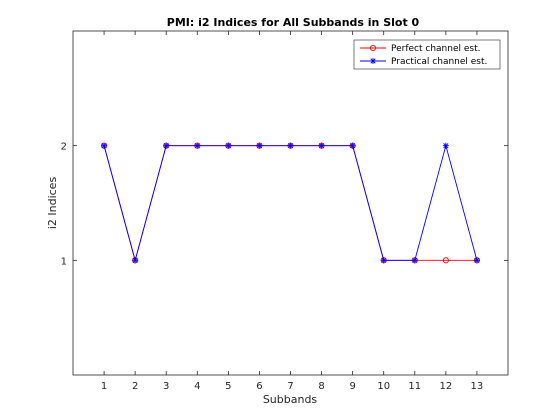 The height and width of the screenshot is (420, 560). Describe the element at coordinates (64, 147) in the screenshot. I see `y-tick-label: 2` at that location.